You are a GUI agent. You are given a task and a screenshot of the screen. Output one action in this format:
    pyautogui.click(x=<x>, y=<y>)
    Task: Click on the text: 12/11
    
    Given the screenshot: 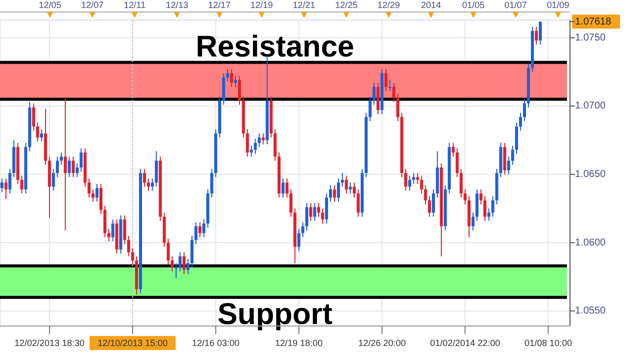 What is the action you would take?
    pyautogui.click(x=135, y=5)
    